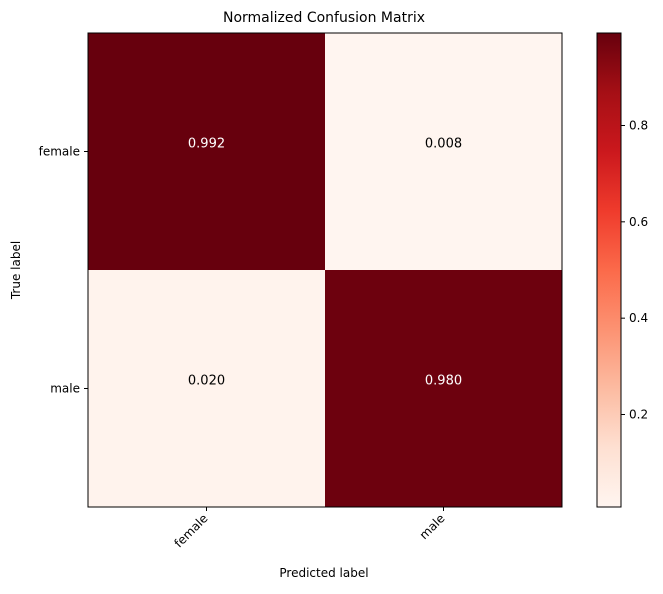 The width and height of the screenshot is (663, 594). I want to click on cell-value-label: 0.008, so click(443, 144).